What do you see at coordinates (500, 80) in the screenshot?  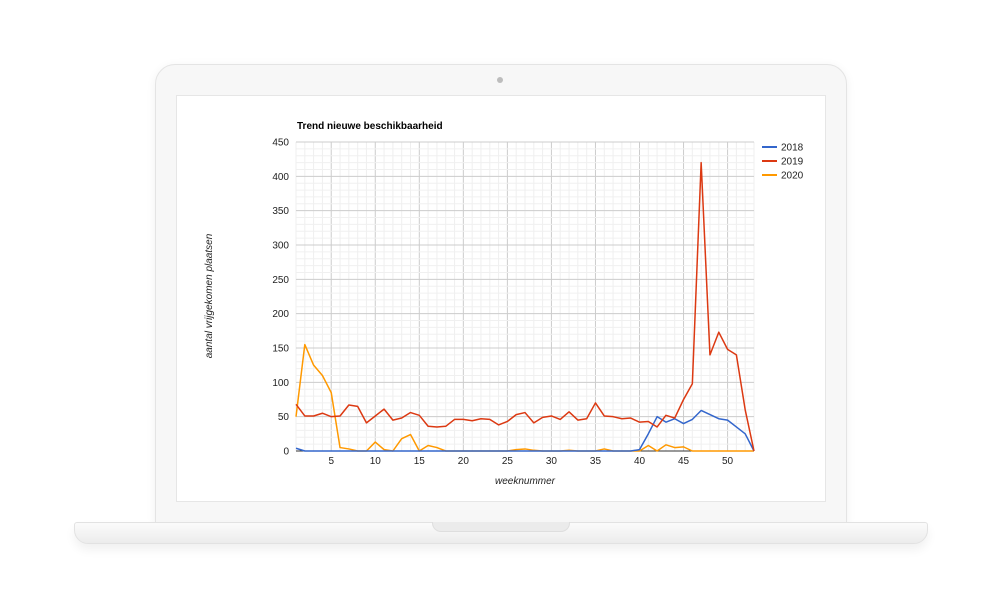 I see `camera-icon` at bounding box center [500, 80].